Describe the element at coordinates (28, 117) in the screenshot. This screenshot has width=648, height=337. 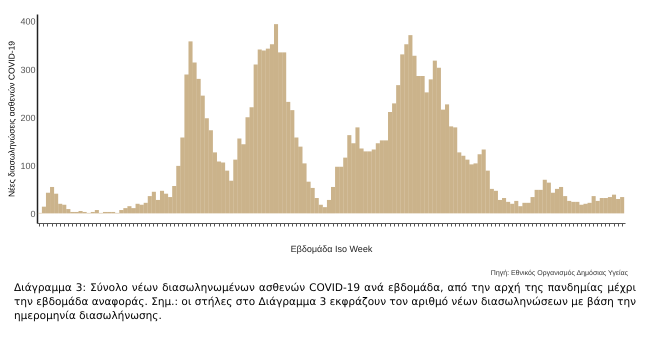
I see `y-tick-label: 200` at that location.